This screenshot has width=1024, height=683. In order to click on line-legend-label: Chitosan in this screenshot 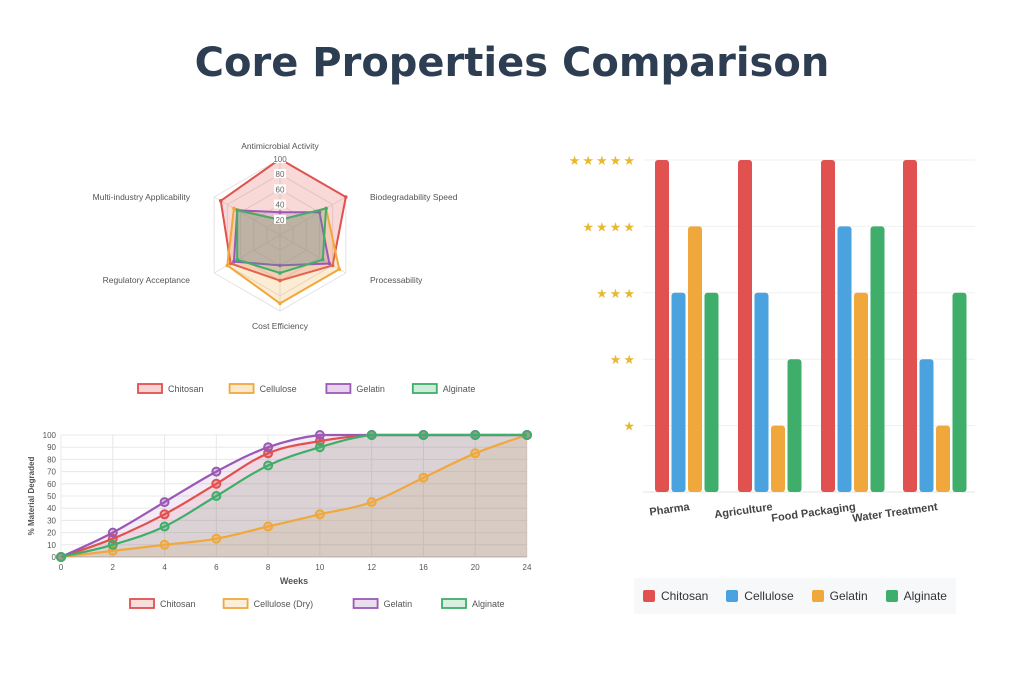, I will do `click(178, 604)`.